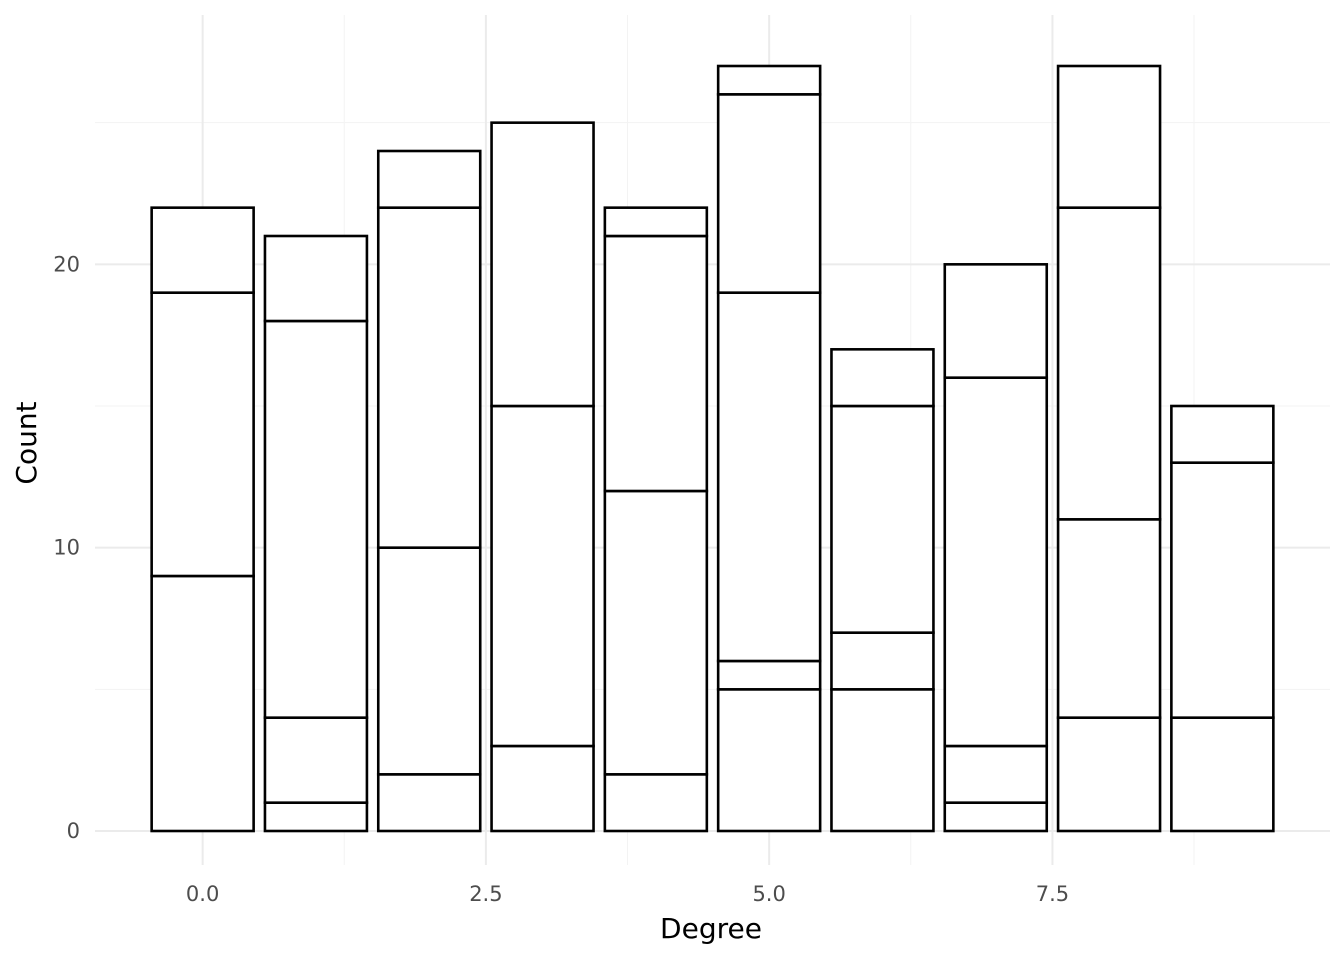 The width and height of the screenshot is (1344, 960). I want to click on x-tick-label: 0.0, so click(202, 894).